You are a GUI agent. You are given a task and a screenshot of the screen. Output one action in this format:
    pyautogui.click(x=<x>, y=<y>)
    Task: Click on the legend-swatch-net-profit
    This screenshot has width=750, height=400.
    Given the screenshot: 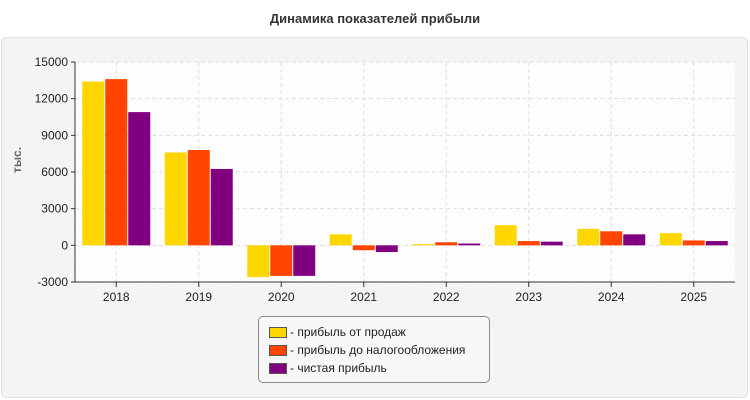 What is the action you would take?
    pyautogui.click(x=278, y=368)
    